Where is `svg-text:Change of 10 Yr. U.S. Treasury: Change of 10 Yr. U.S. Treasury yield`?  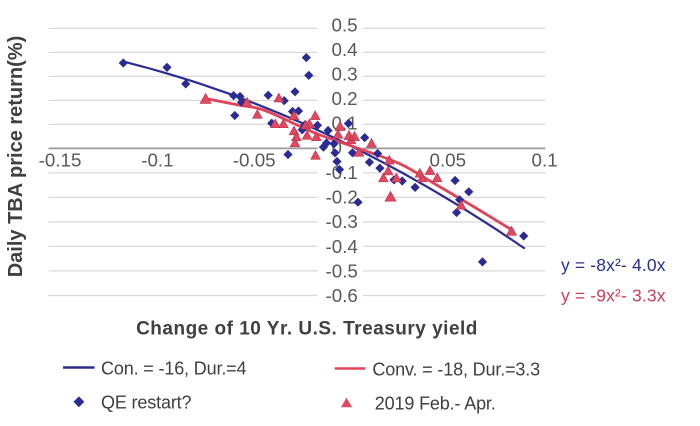 svg-text:Change of 10 Yr. U.S. Treasury: Change of 10 Yr. U.S. Treasury yield is located at coordinates (307, 329).